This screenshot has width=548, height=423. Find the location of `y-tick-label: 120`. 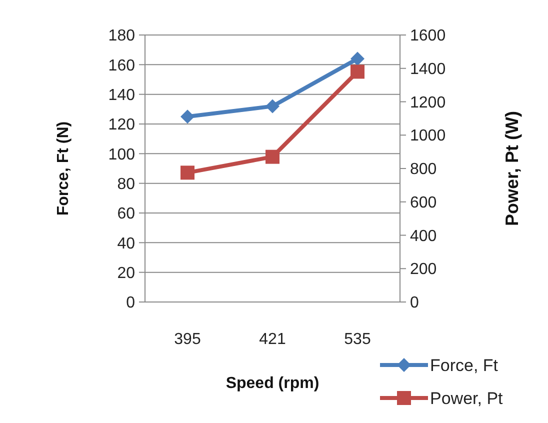

y-tick-label: 120 is located at coordinates (122, 125).